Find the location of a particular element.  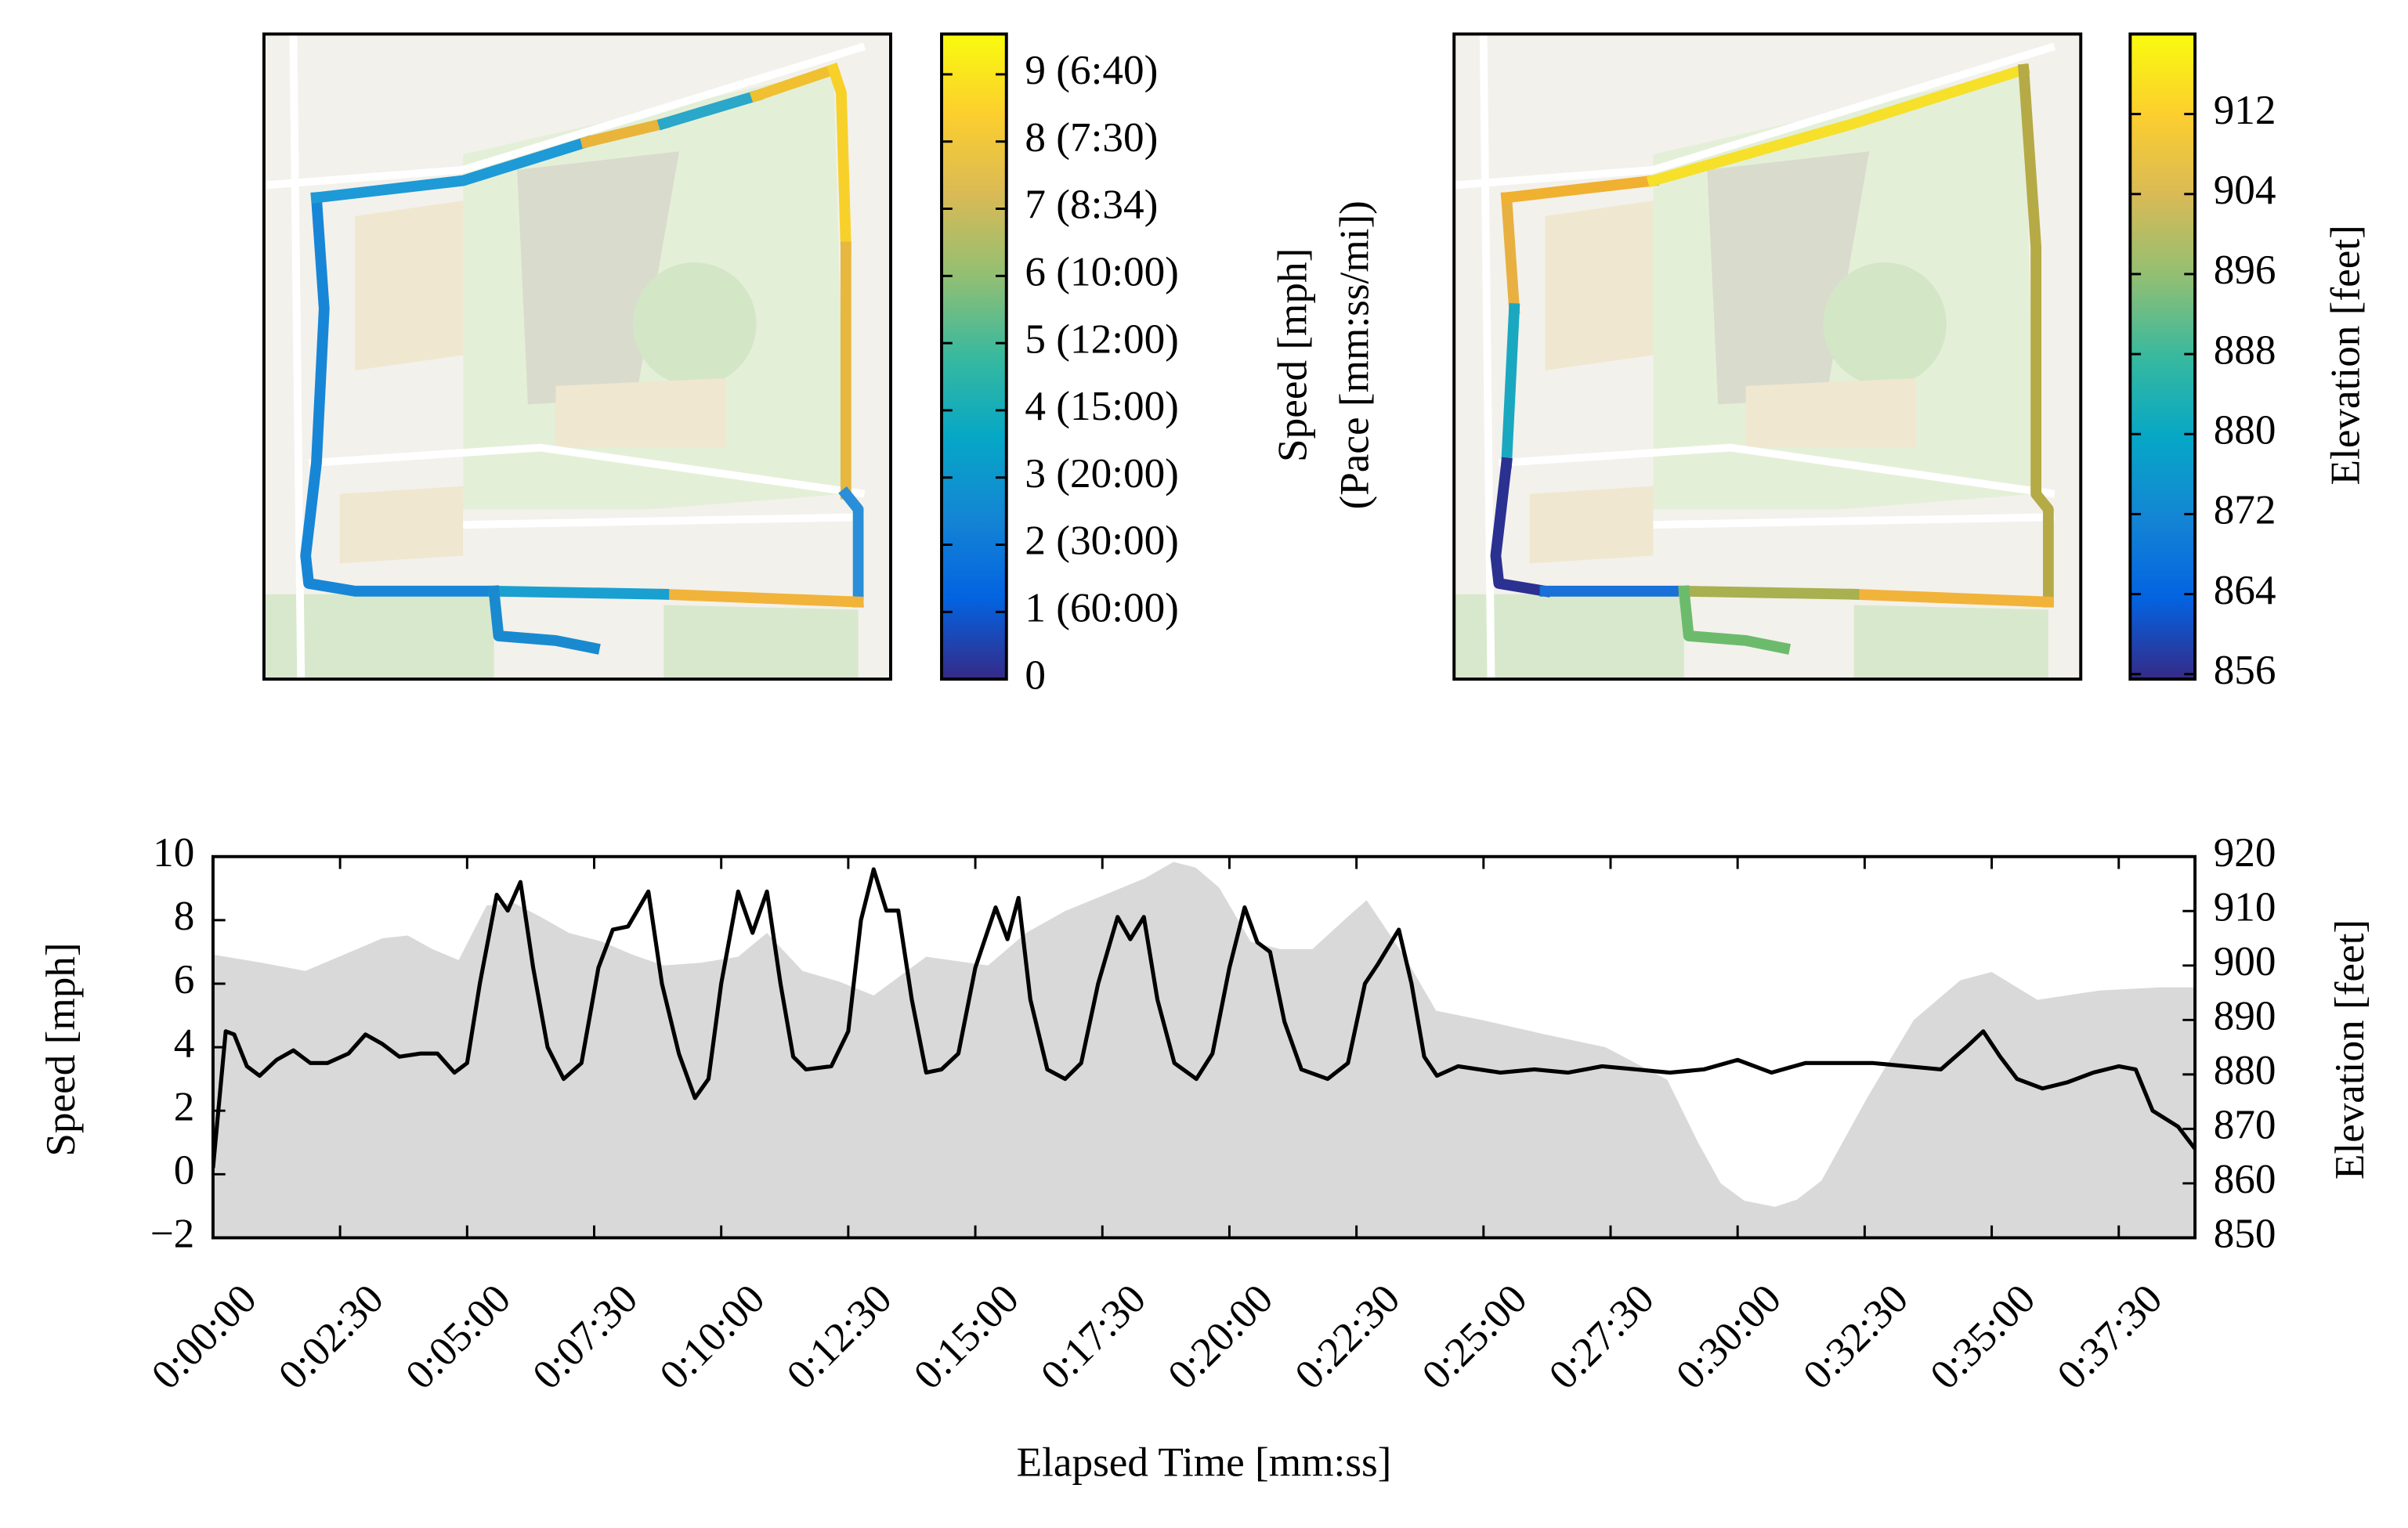

colorbar-tick-label: 6 (10:00) is located at coordinates (1101, 272).